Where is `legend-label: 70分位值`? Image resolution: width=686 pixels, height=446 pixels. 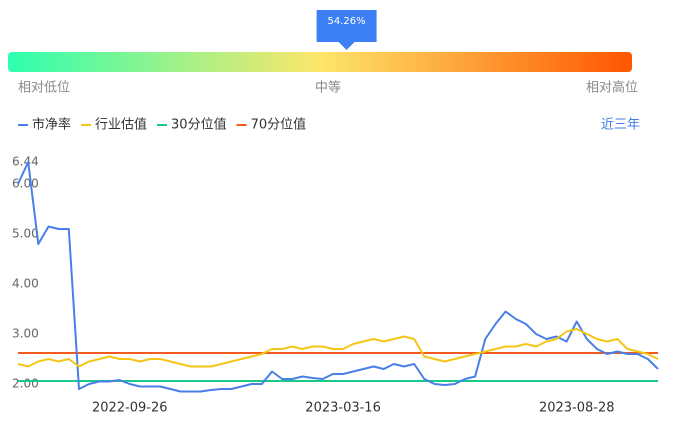
legend-label: 70分位值 is located at coordinates (279, 125).